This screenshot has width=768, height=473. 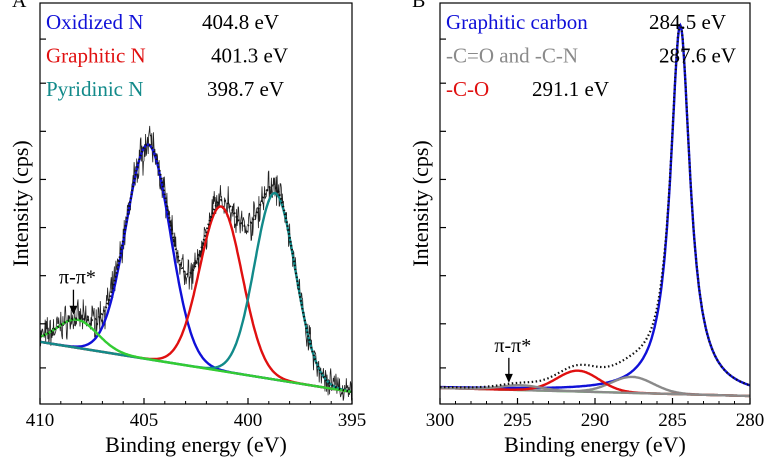 What do you see at coordinates (570, 89) in the screenshot?
I see `legend-entry-value: 291.1 eV` at bounding box center [570, 89].